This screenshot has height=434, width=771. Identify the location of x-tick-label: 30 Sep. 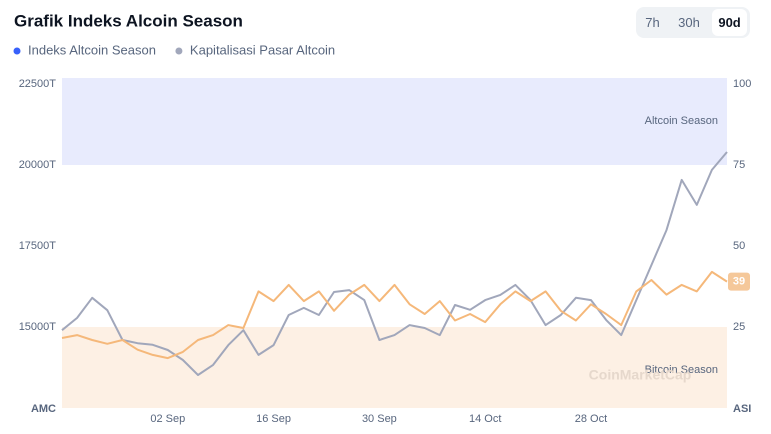
(379, 419).